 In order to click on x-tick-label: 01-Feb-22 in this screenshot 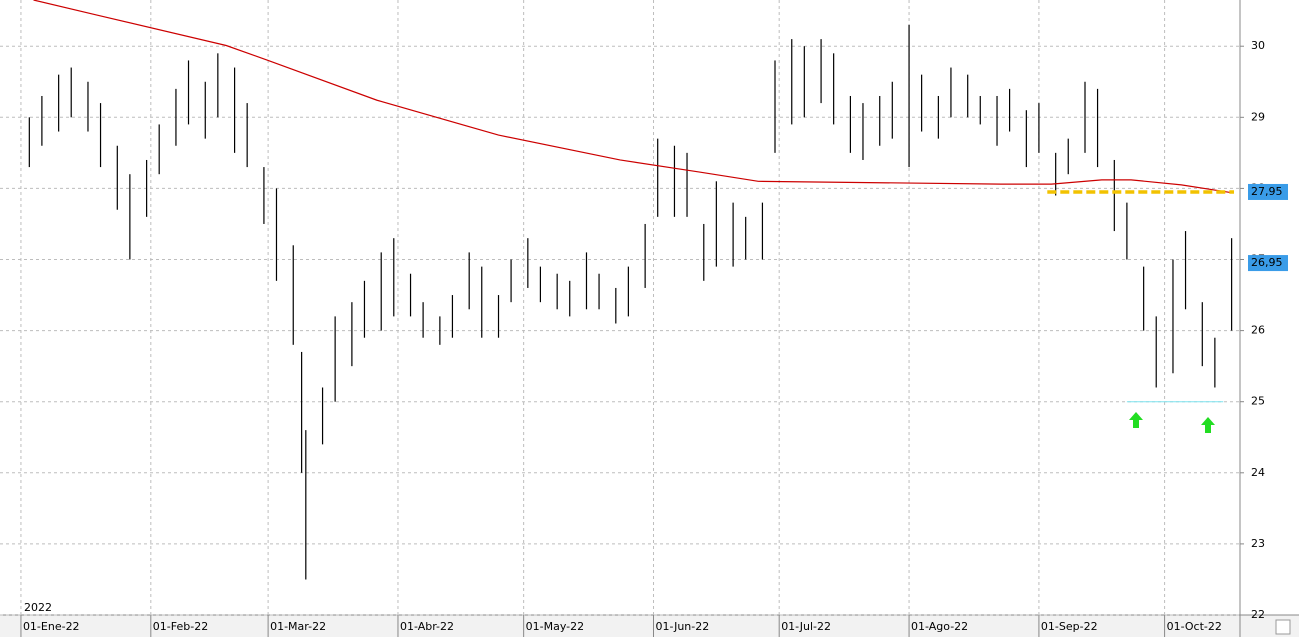, I will do `click(180, 626)`.